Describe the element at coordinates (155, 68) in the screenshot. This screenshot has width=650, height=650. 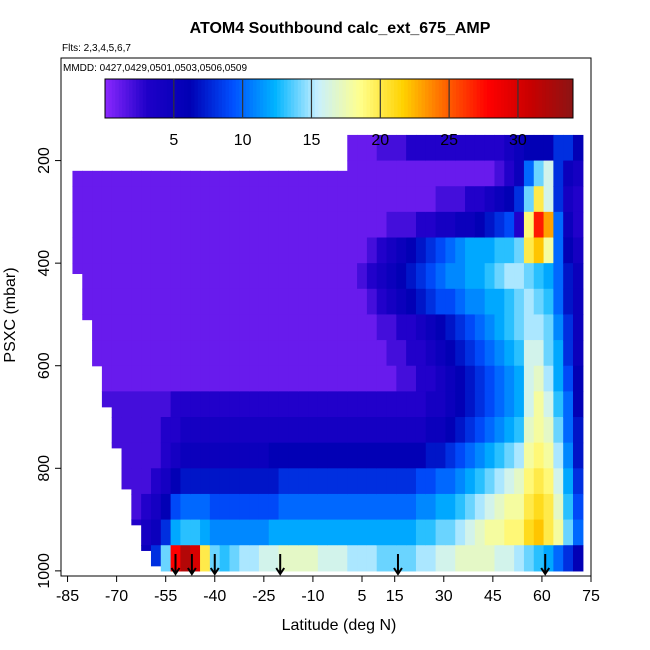
I see `dates-note: MMDD: 0427,0429,0501,0503,0506,0509` at that location.